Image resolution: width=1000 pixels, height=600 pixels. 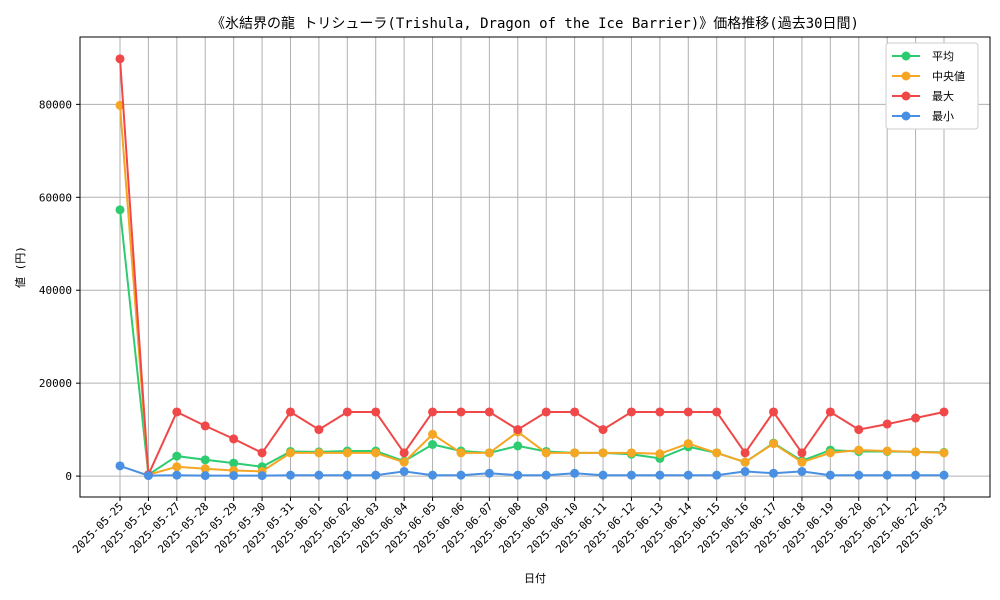 I want to click on legend-label: 最小, so click(x=943, y=116).